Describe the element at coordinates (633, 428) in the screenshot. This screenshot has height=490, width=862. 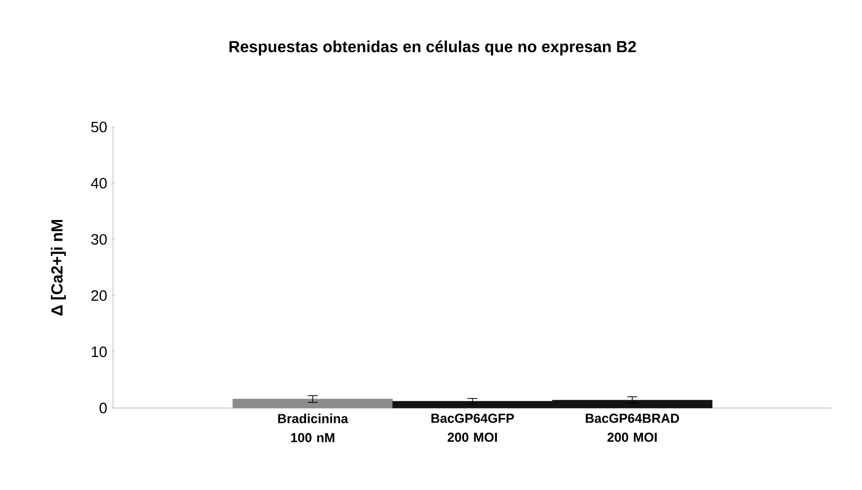
I see `x-tick-label: BacGP64BRAD 200 MOI` at that location.